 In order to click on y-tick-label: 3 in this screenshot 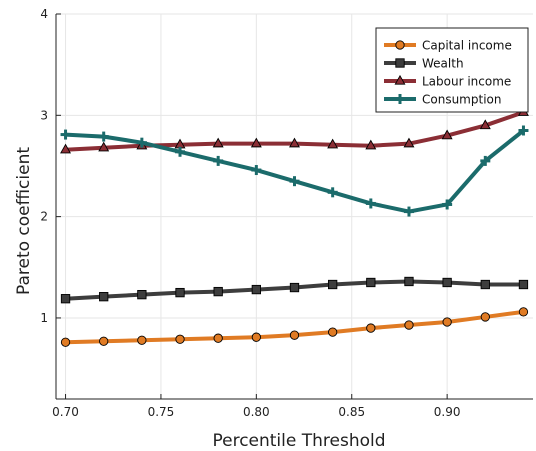, I will do `click(44, 115)`.